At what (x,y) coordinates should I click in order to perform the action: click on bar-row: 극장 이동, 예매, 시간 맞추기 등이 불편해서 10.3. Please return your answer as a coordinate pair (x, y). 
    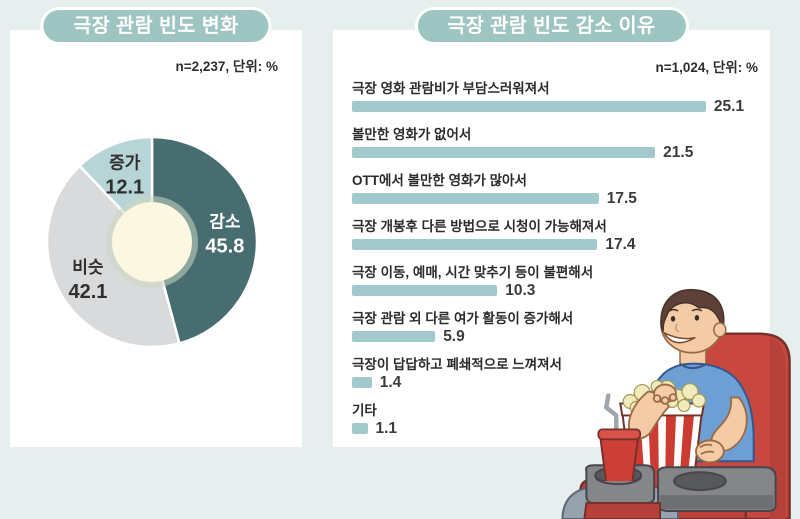
    Looking at the image, I should click on (552, 281).